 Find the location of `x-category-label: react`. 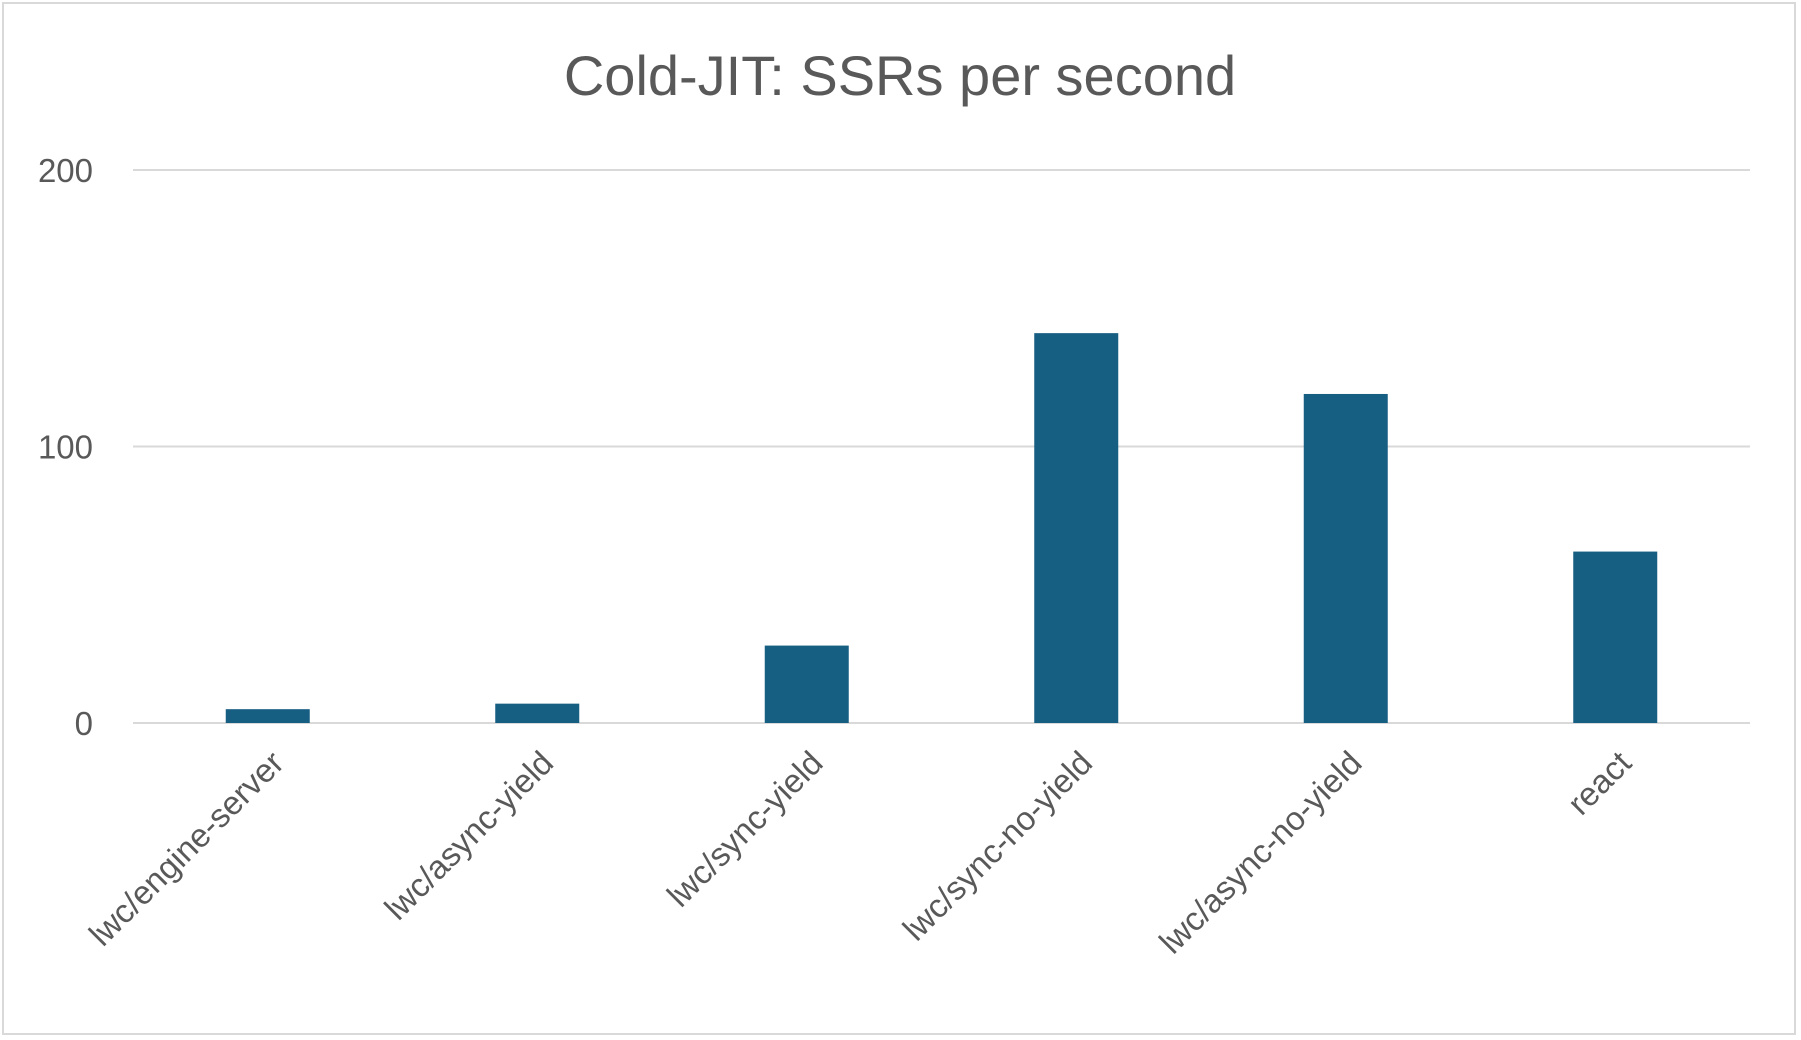

x-category-label: react is located at coordinates (1599, 783).